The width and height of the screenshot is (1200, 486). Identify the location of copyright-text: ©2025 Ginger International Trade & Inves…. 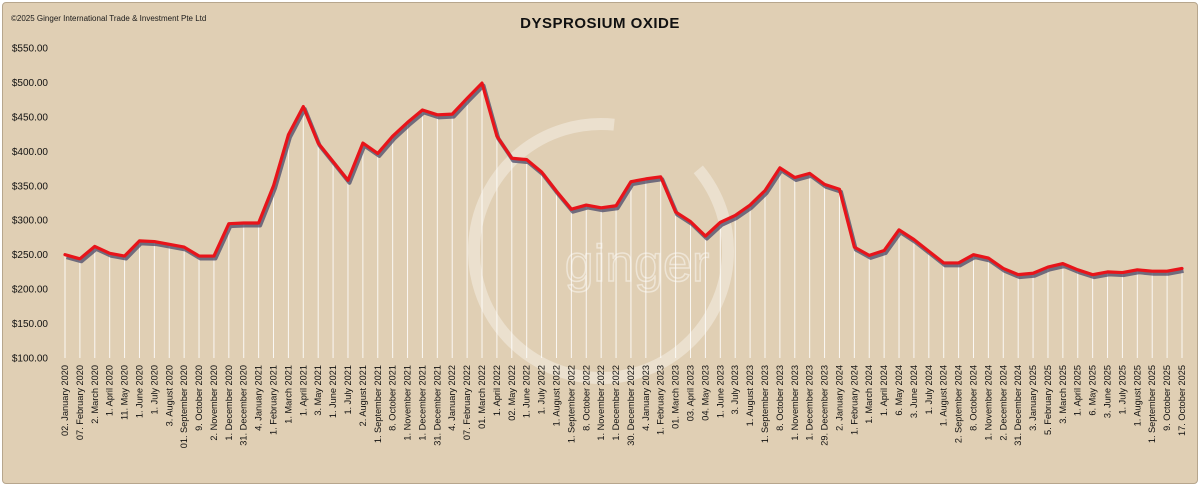
(109, 18).